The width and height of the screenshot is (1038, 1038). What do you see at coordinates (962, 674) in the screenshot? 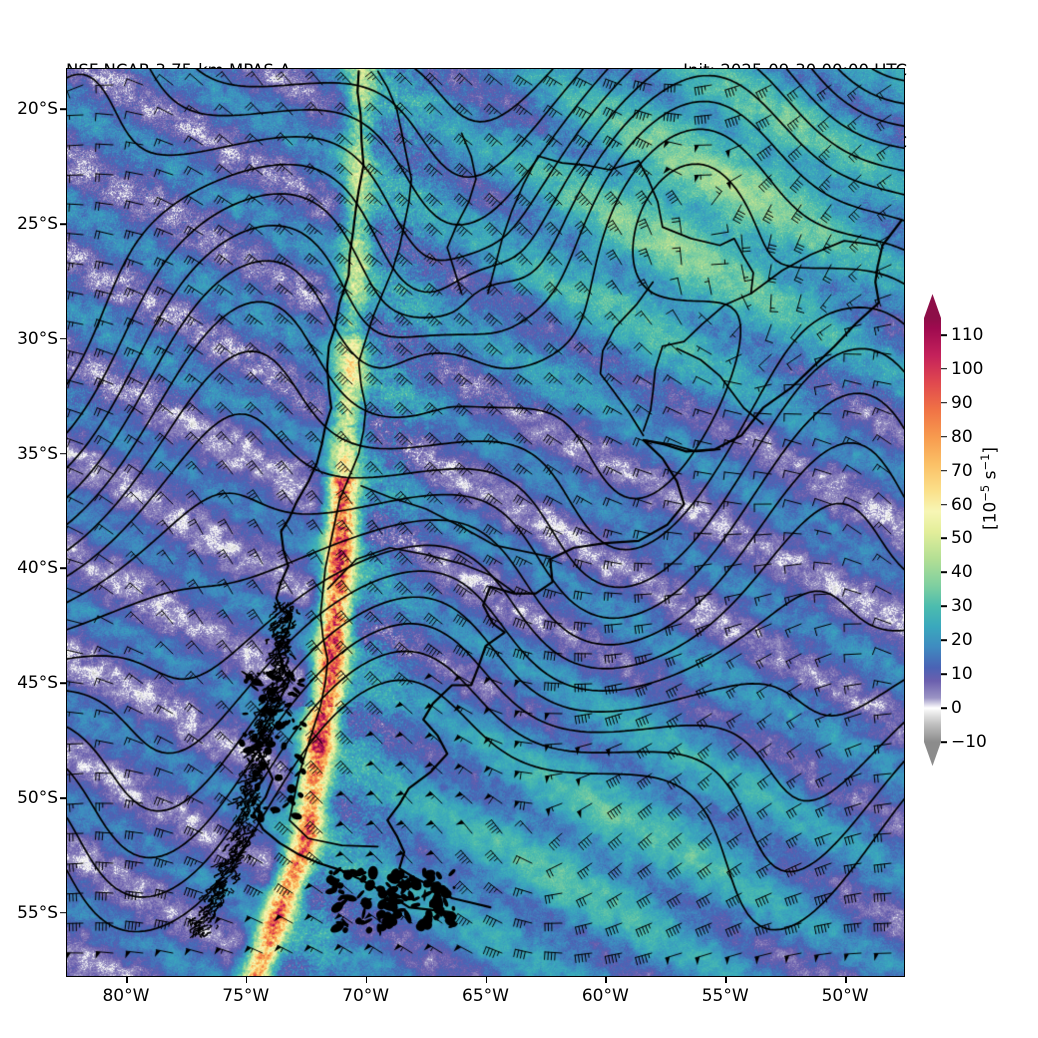
I see `colorbar-tick-label: 10` at bounding box center [962, 674].